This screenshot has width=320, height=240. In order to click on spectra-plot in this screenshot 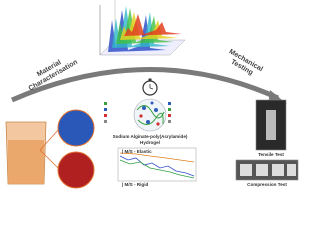, I will do `click(142, 28)`.